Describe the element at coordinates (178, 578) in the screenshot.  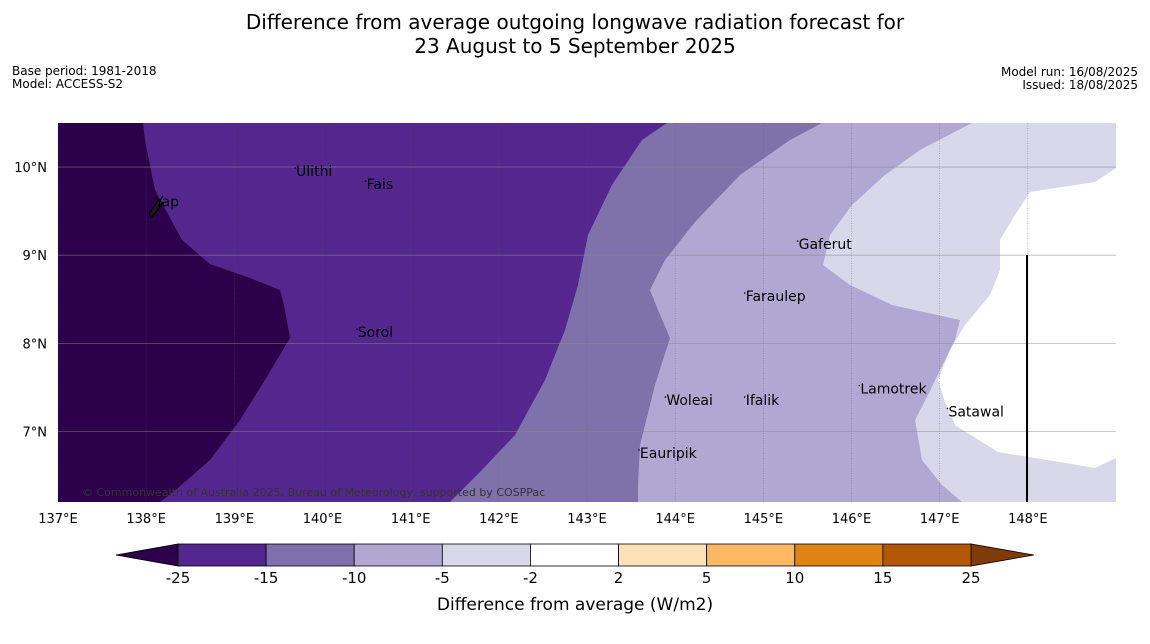
I see `colorbar-tick-label: -25` at that location.